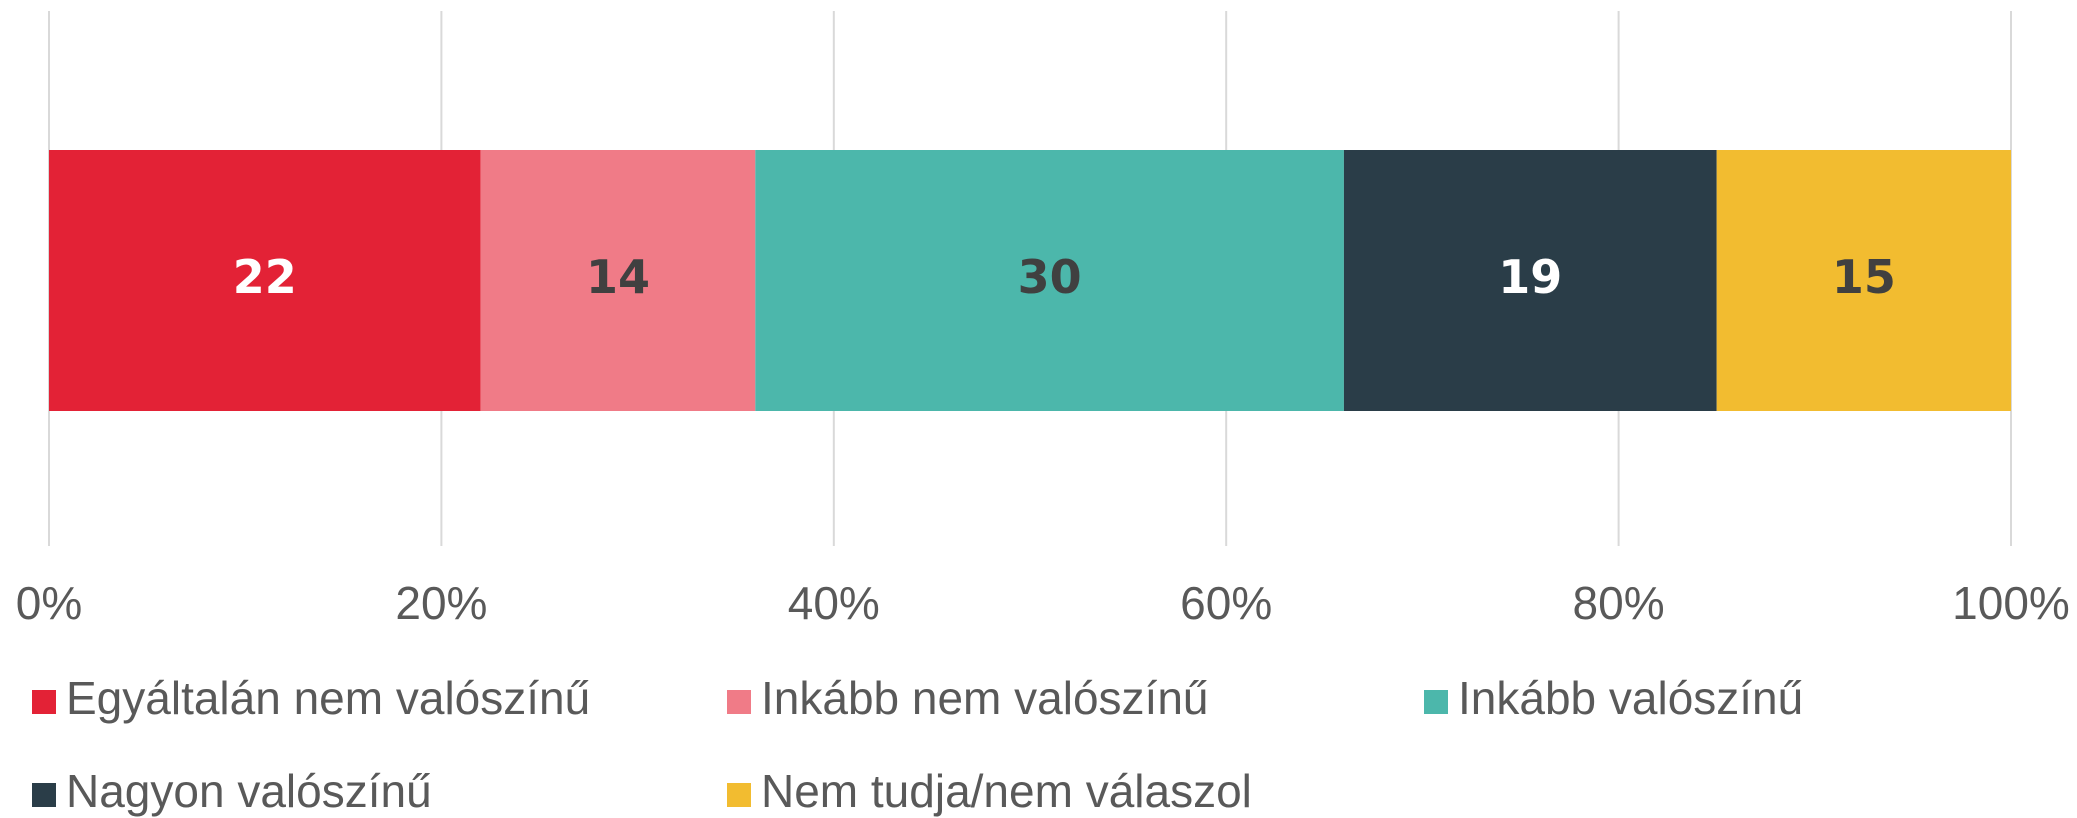 This screenshot has width=2077, height=818. What do you see at coordinates (1864, 277) in the screenshot?
I see `data-label: 15` at bounding box center [1864, 277].